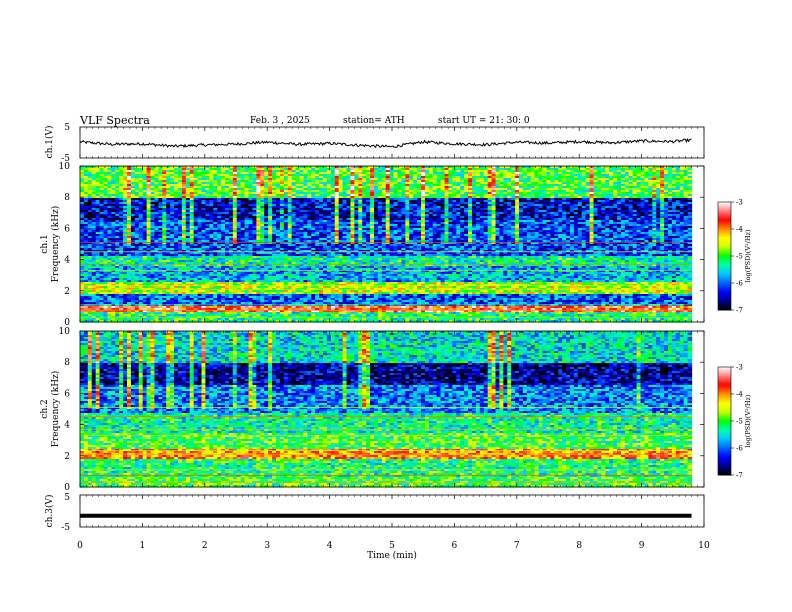 The image size is (792, 612). I want to click on ch1-voltage-panel: 5 -5 ch.1(V), so click(374, 143).